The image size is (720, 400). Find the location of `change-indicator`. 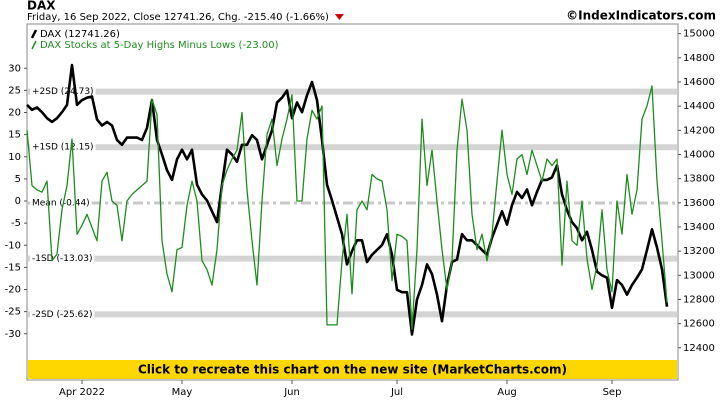

change-indicator is located at coordinates (339, 17).